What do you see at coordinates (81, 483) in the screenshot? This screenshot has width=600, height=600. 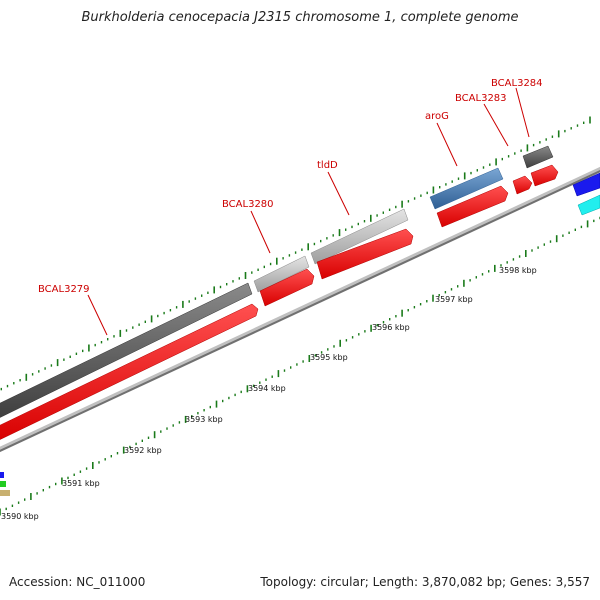 I see `scale-label: 3591 kbp` at bounding box center [81, 483].